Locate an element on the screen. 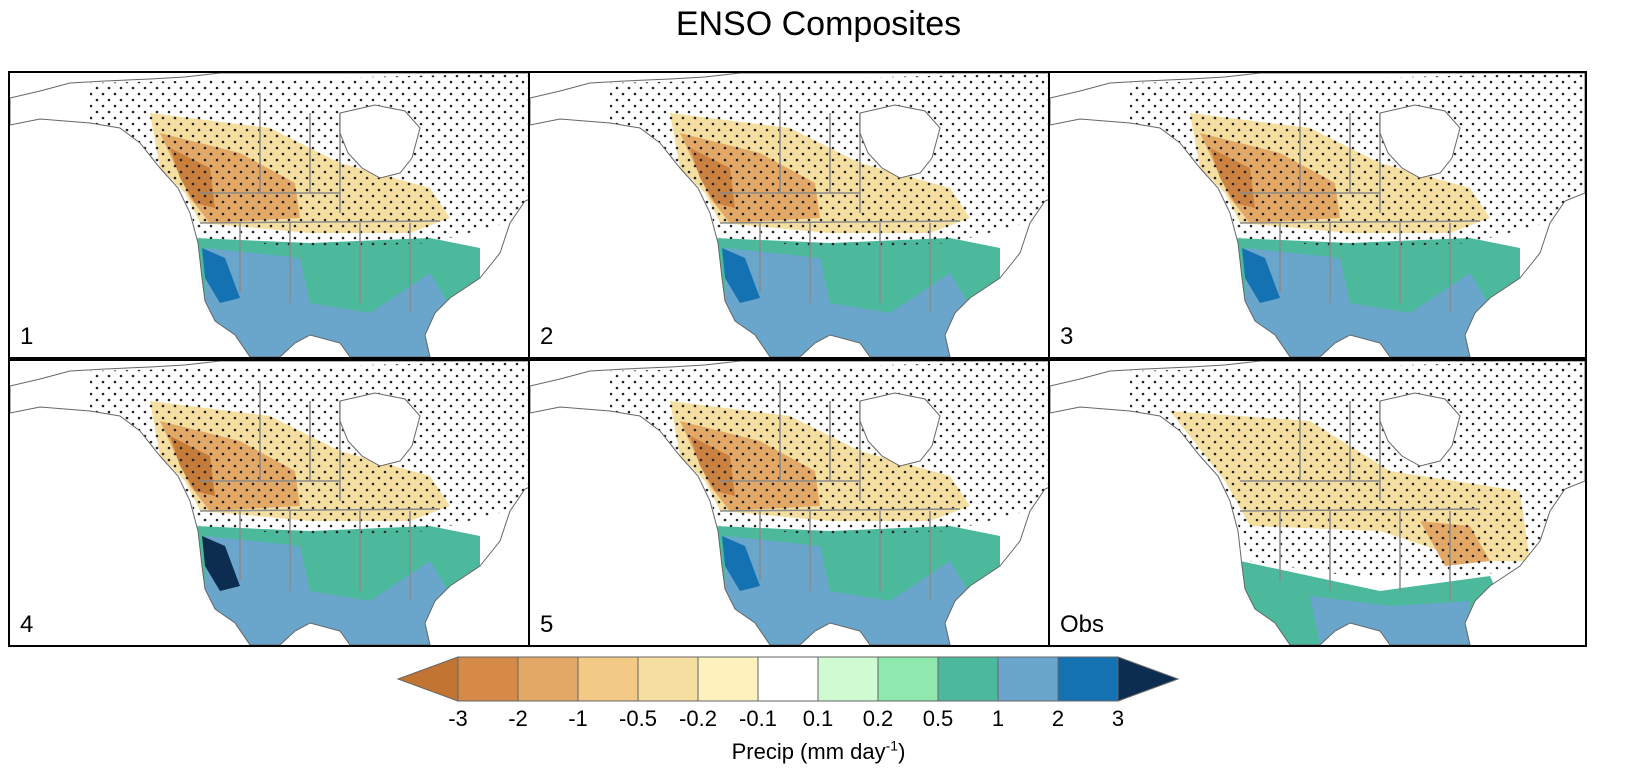 This screenshot has width=1637, height=776. colorbar-tick: -0.5 is located at coordinates (638, 718).